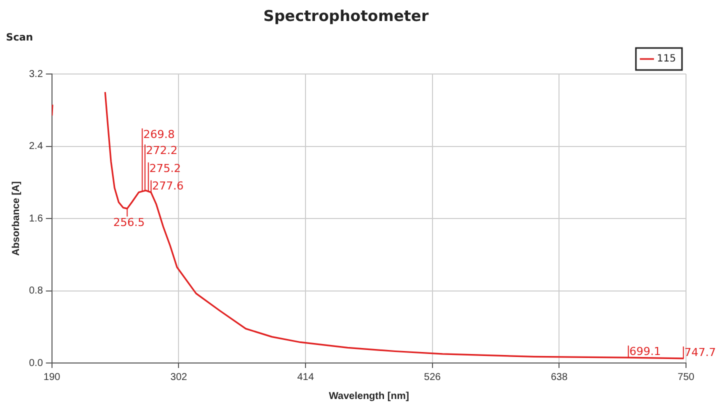  I want to click on x-tick-label: 526, so click(433, 377).